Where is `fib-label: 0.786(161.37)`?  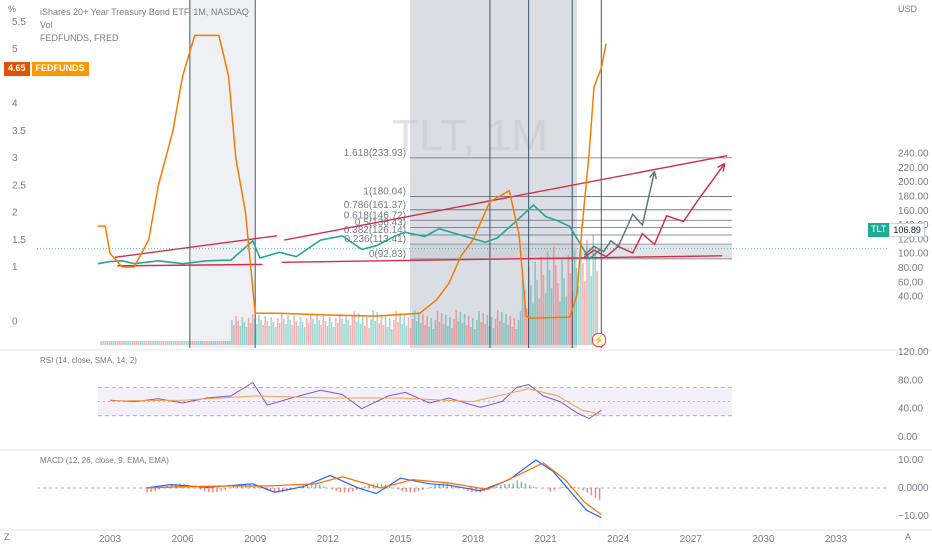
fib-label: 0.786(161.37) is located at coordinates (375, 205).